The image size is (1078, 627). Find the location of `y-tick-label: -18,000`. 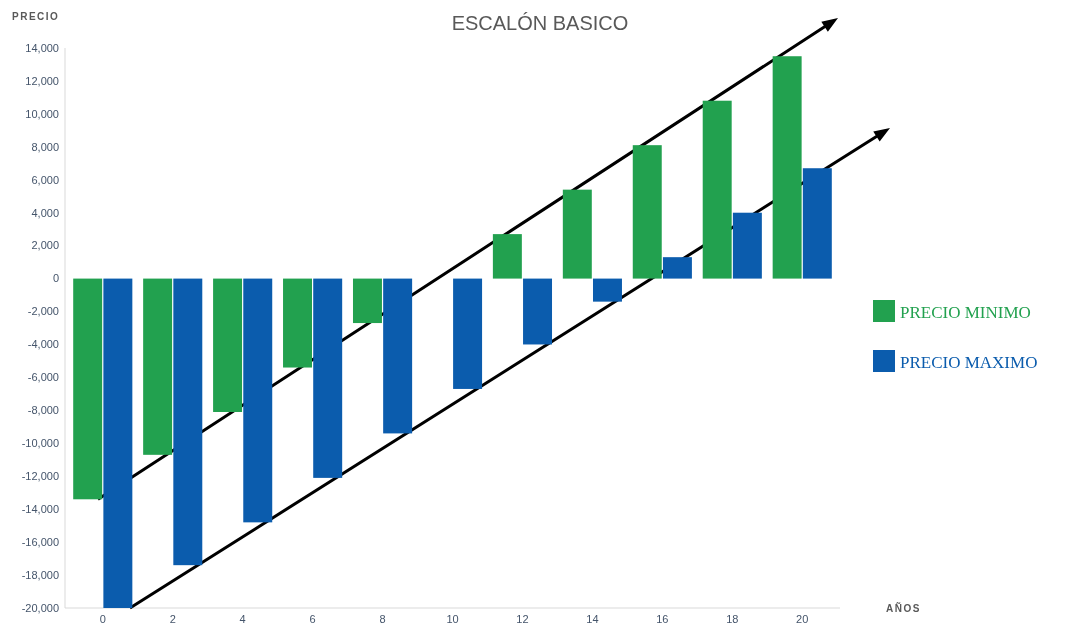

y-tick-label: -18,000 is located at coordinates (40, 574).